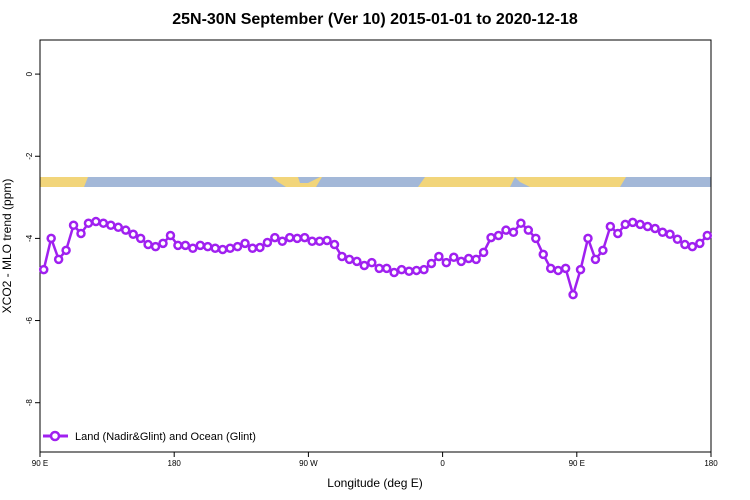 The width and height of the screenshot is (750, 500). I want to click on legend: Land (Nadir&Glint) and Ocean (Glint), so click(149, 436).